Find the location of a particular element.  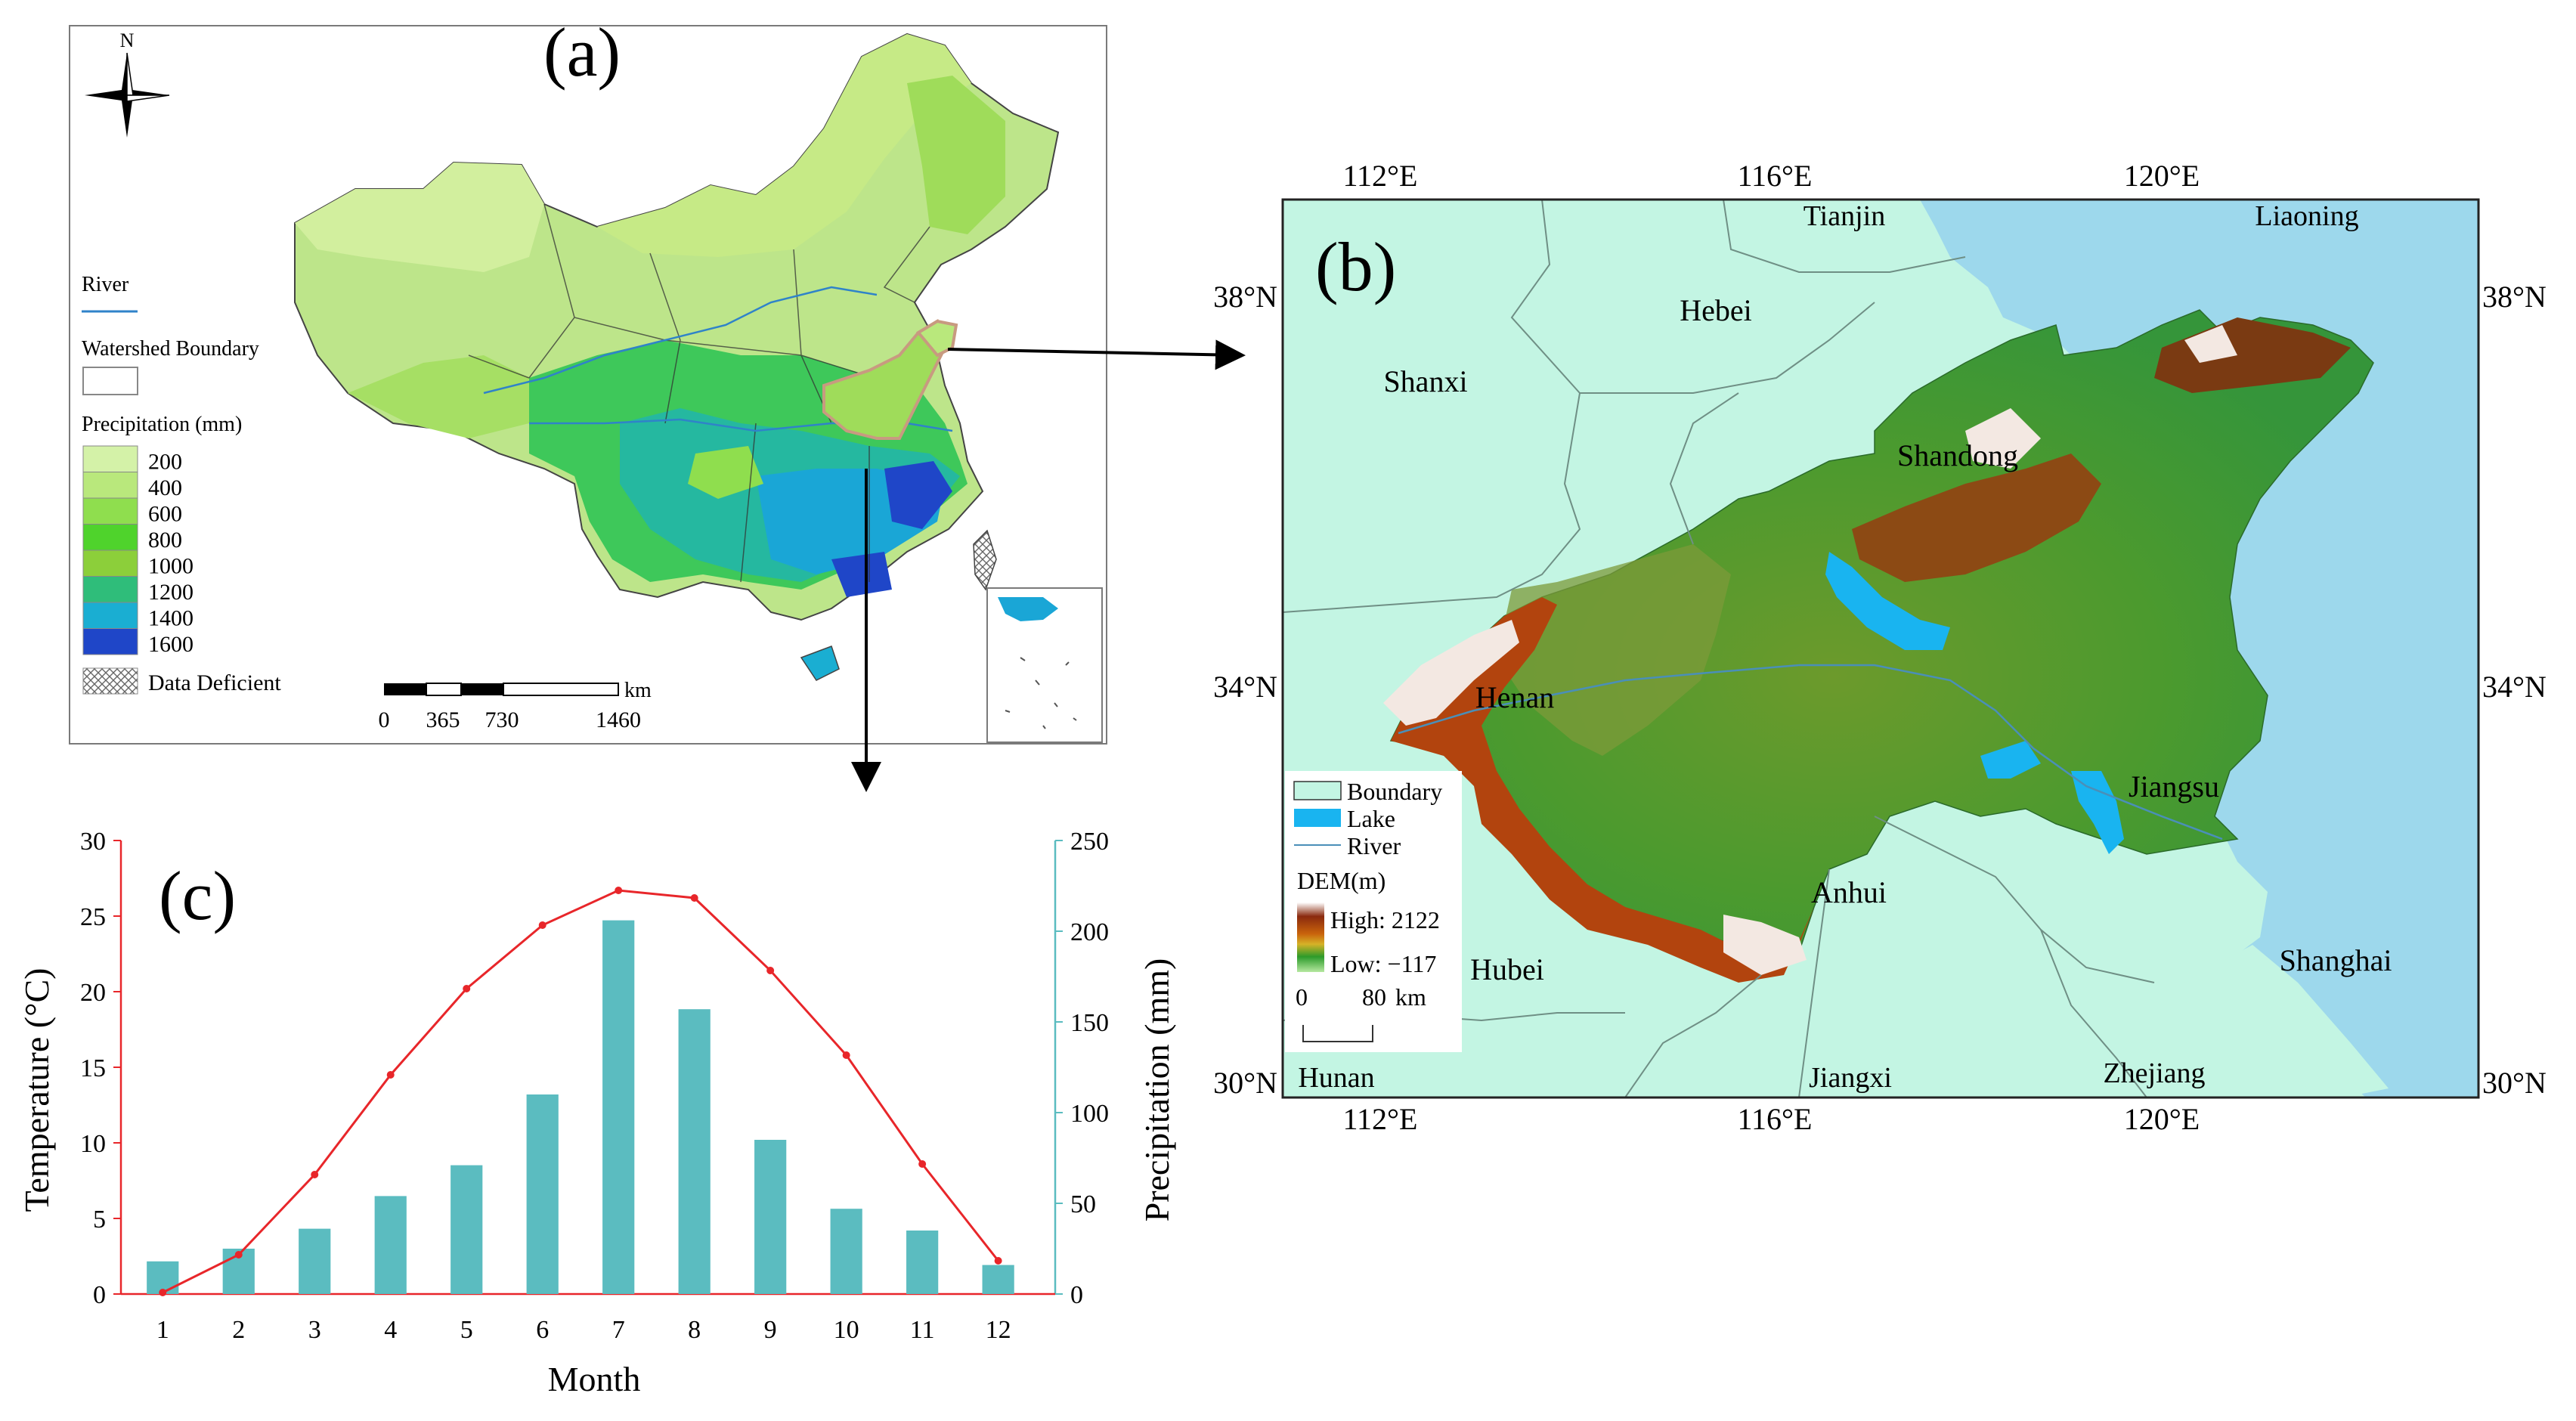

scale-tick-0: 0 is located at coordinates (384, 719).